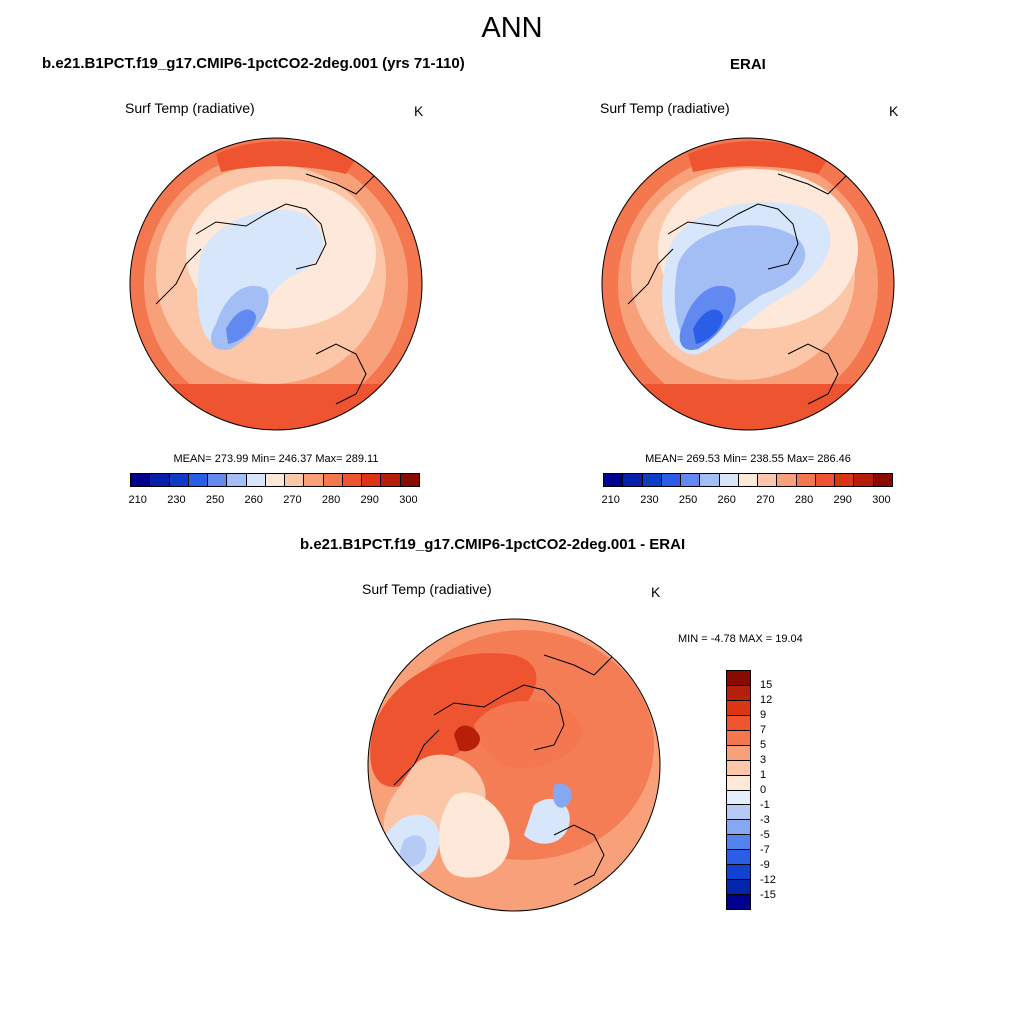  I want to click on panel-1-colorbar-ticks: 210 230 250 260 270 280 290 300, so click(274, 501).